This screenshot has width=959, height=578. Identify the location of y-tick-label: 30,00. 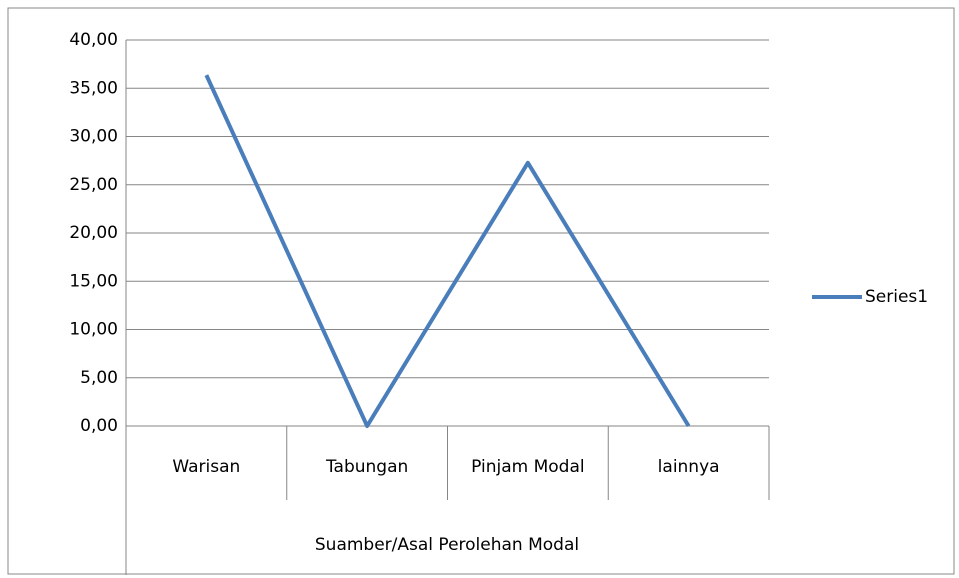
(93, 137).